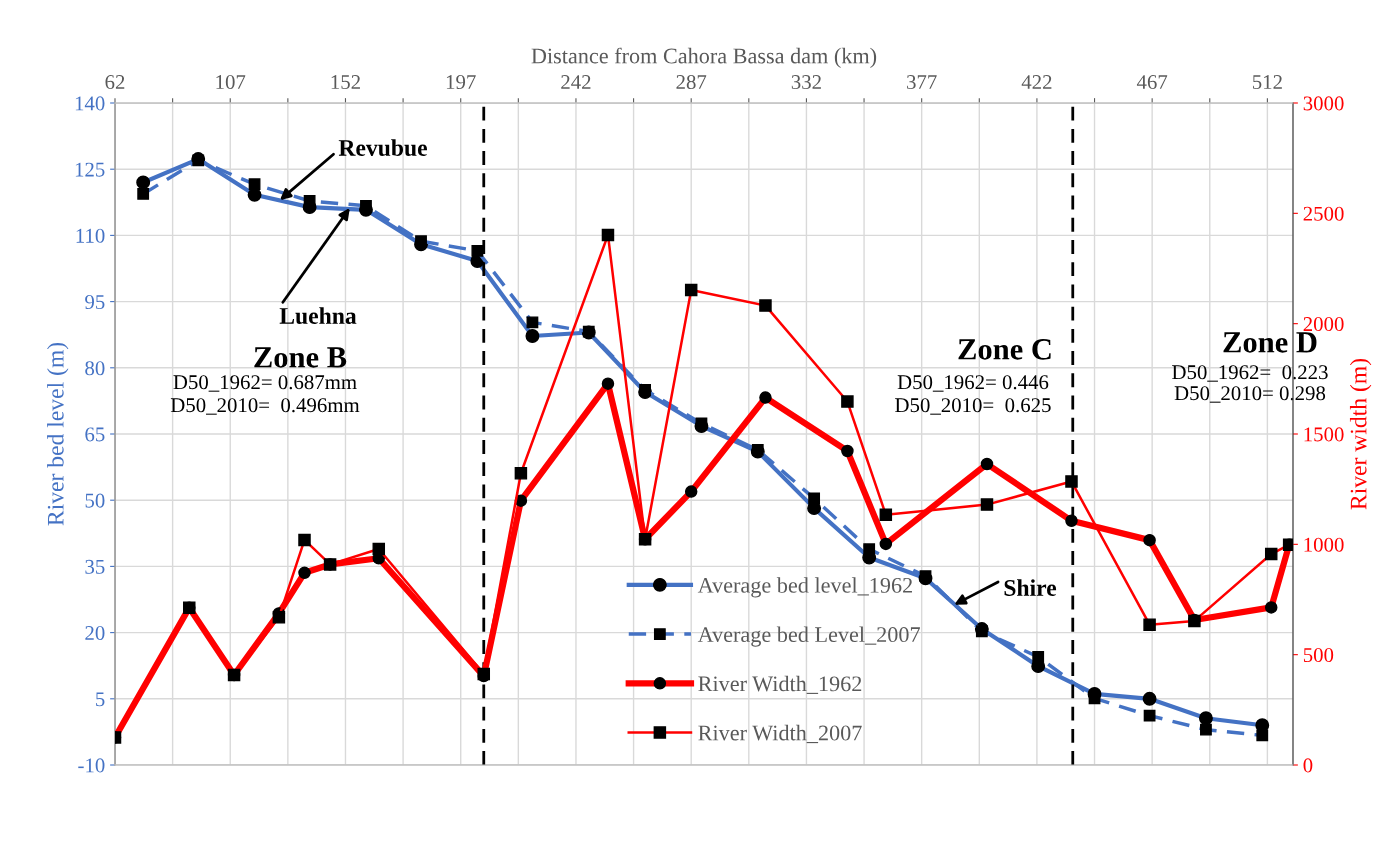  Describe the element at coordinates (1270, 342) in the screenshot. I see `annotation: Zone D` at that location.